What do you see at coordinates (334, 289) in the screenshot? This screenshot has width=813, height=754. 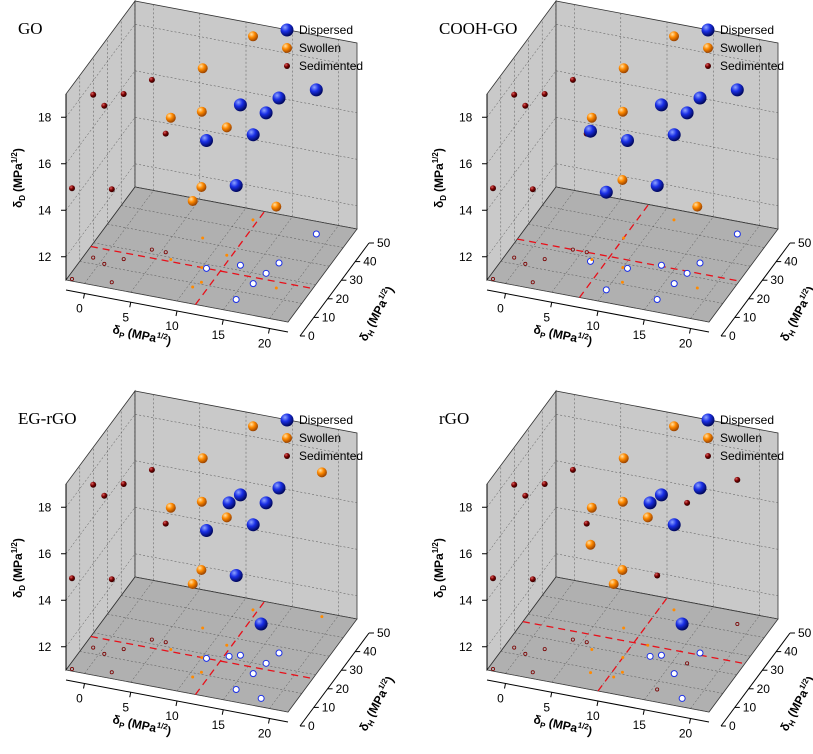 I see `y-axis-line` at bounding box center [334, 289].